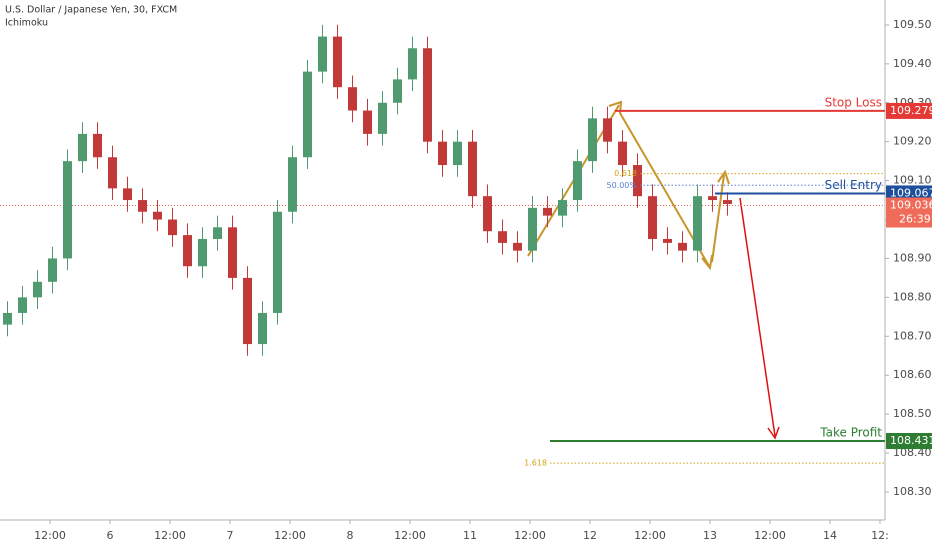  I want to click on countdown: 26:39, so click(915, 219).